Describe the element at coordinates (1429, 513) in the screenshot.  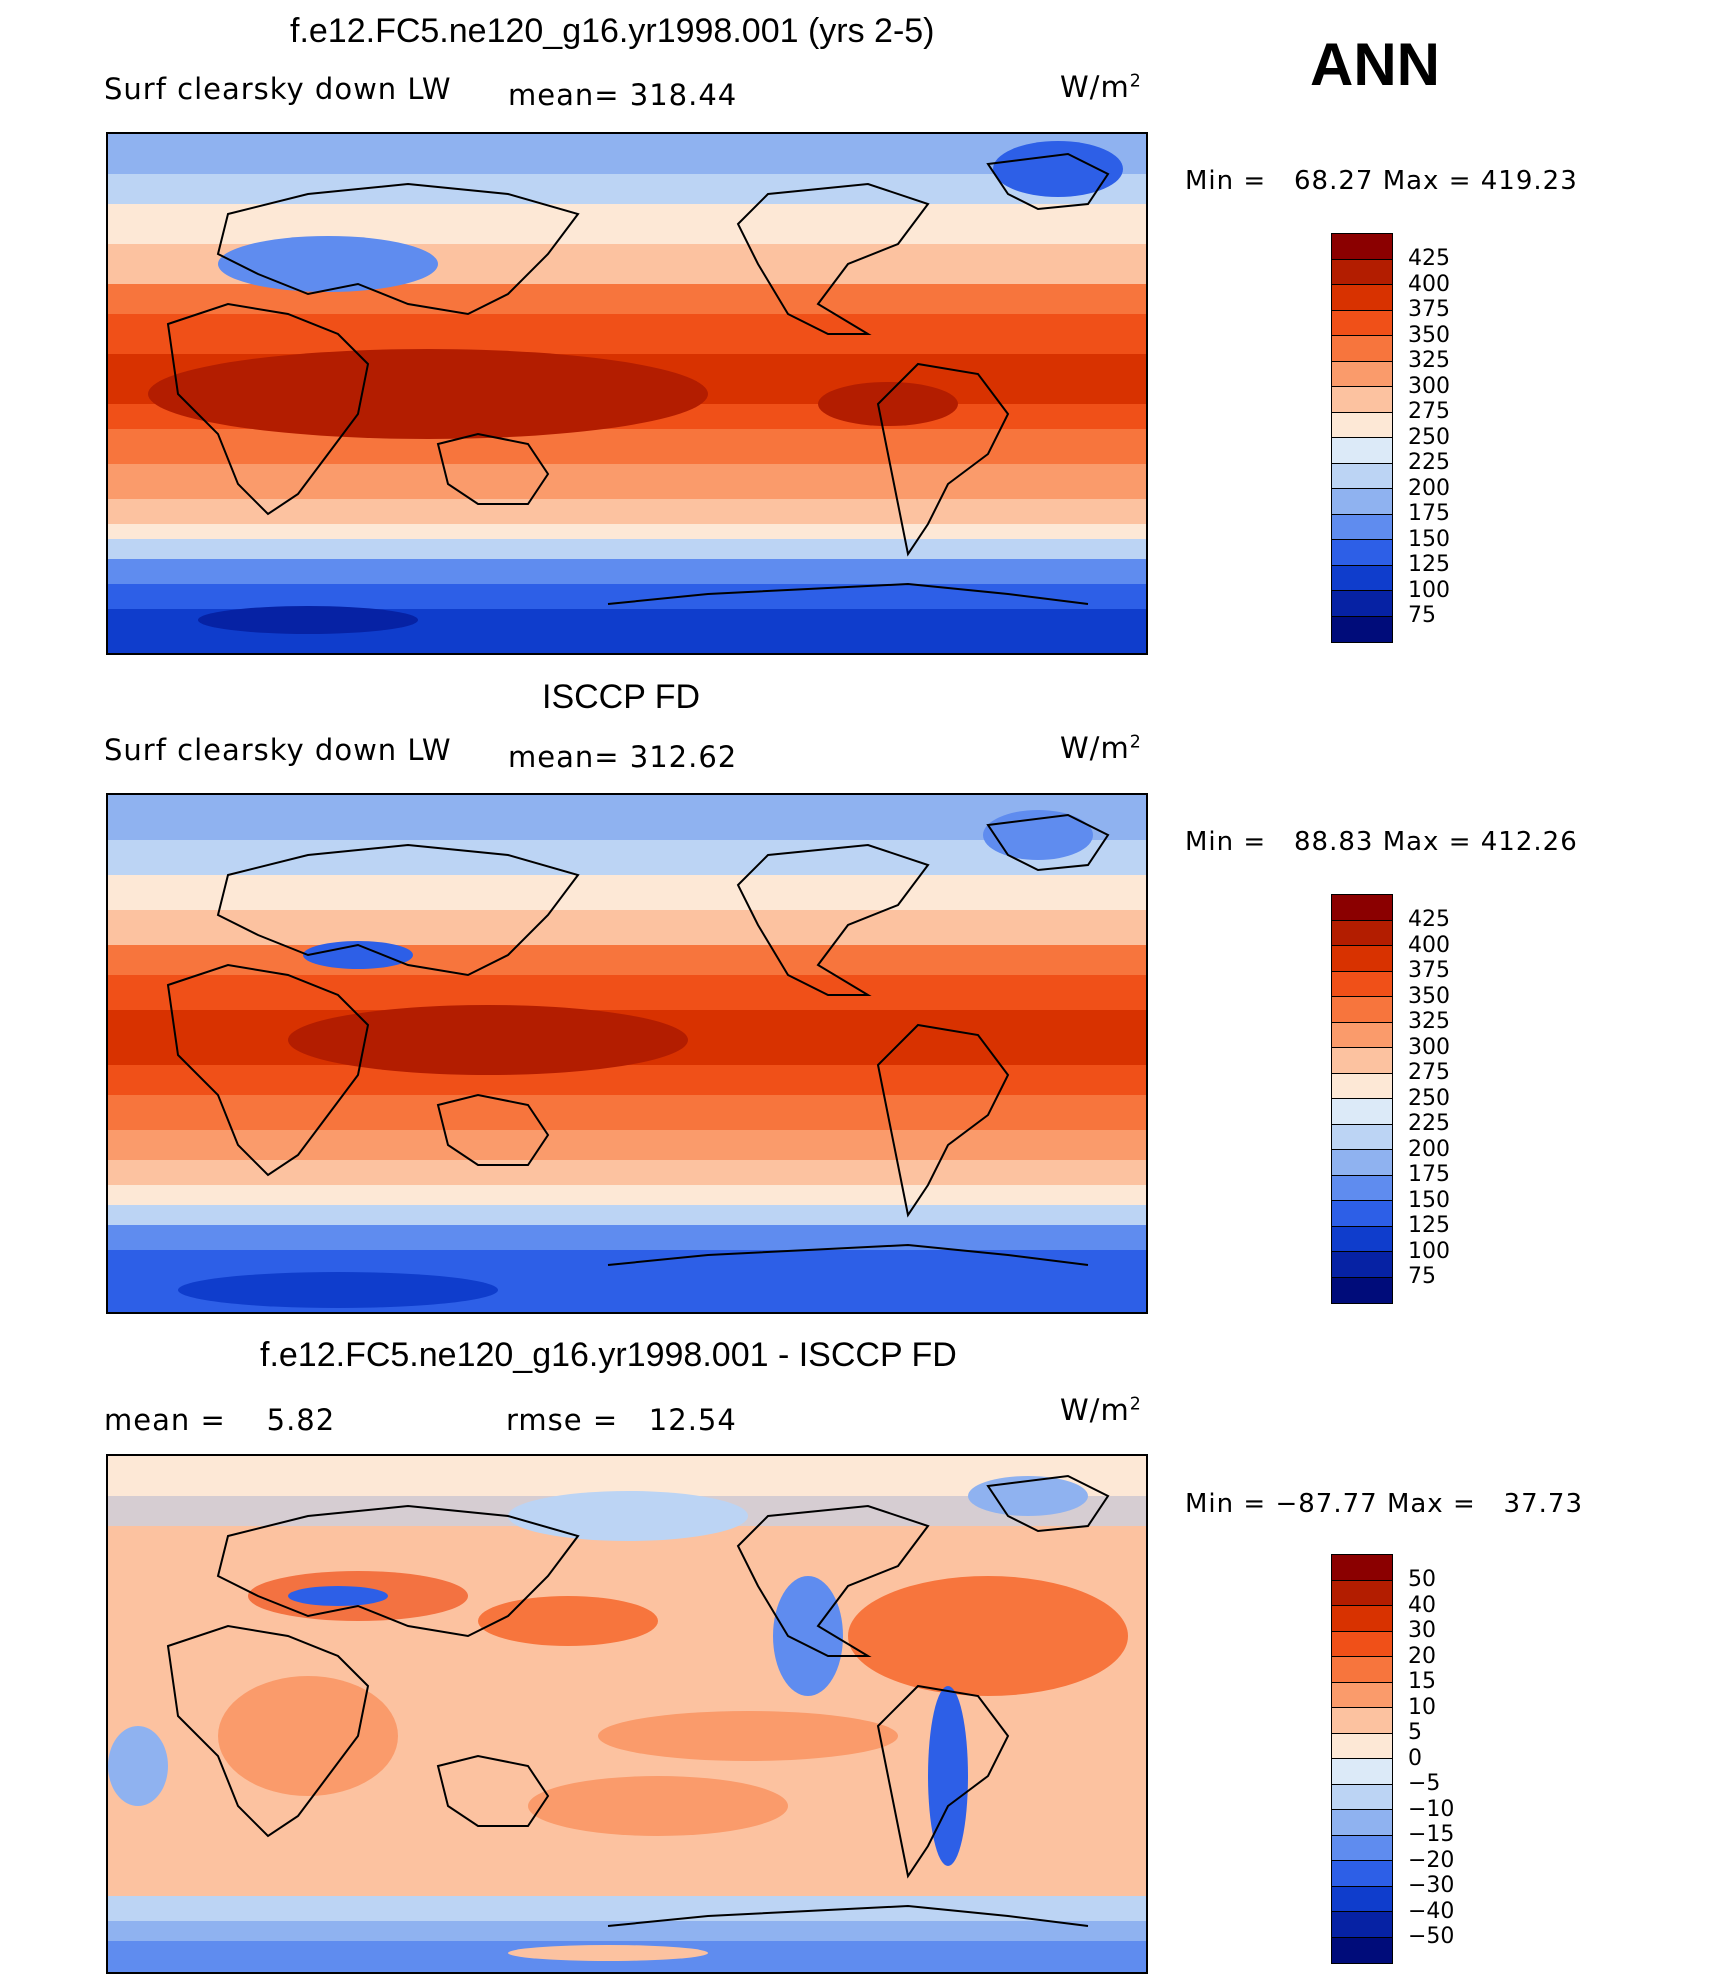
I see `colorbar-tick-label: 175` at that location.